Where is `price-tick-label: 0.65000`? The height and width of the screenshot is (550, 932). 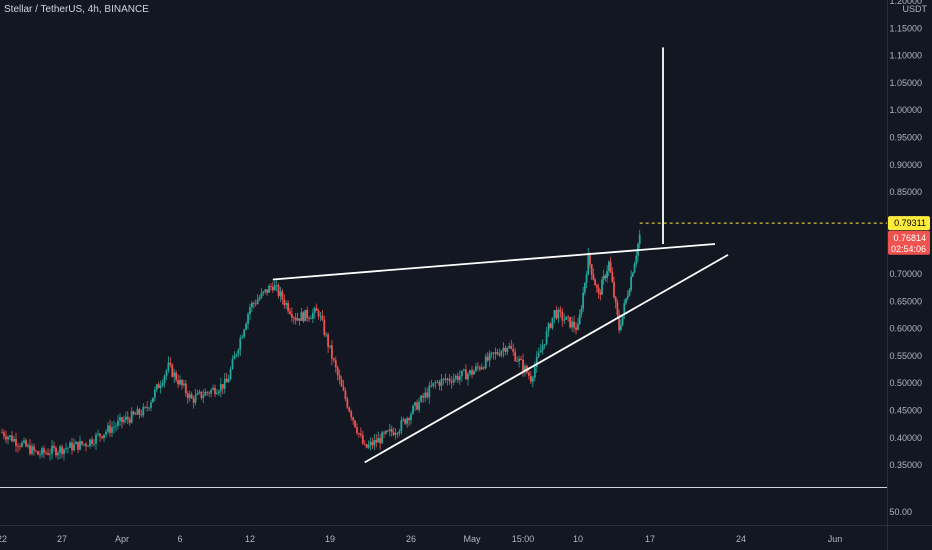
price-tick-label: 0.65000 is located at coordinates (905, 301).